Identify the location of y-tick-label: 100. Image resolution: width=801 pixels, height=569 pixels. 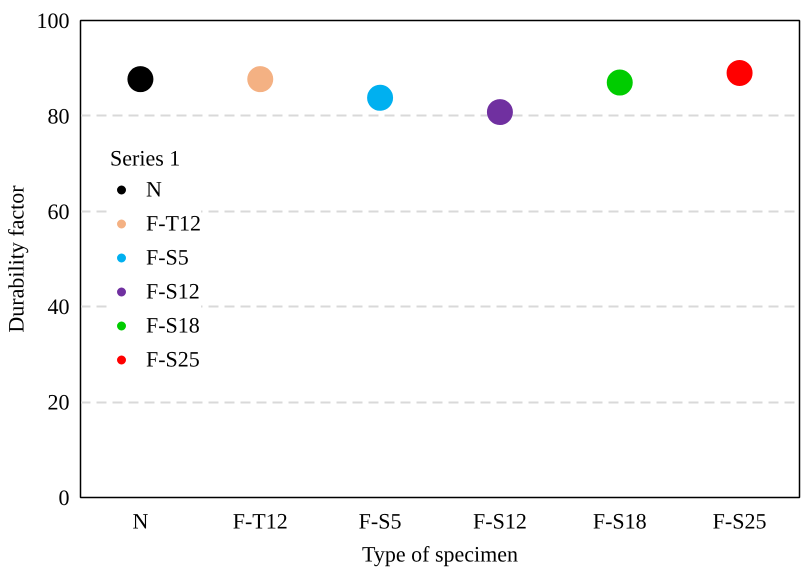
(53, 20).